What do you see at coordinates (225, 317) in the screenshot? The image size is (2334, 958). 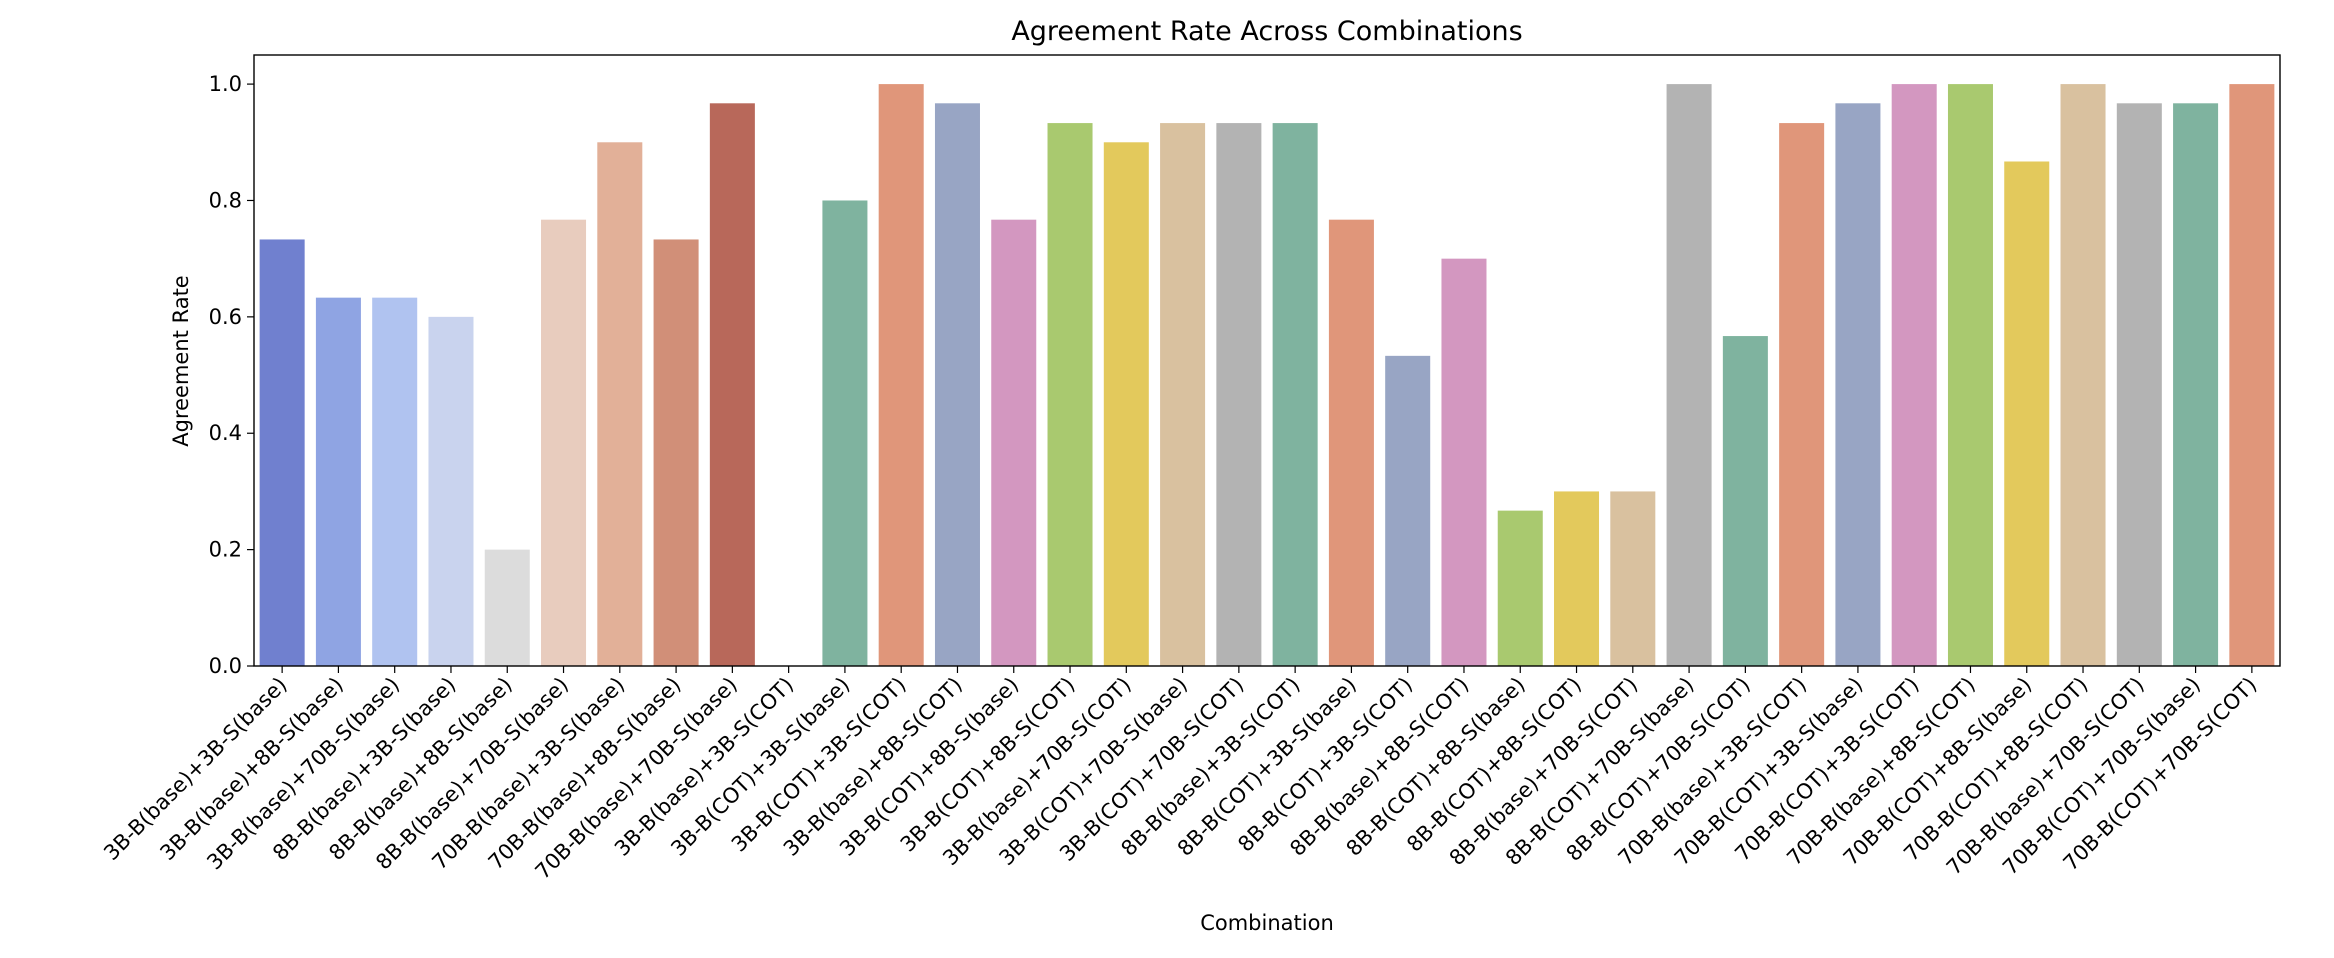 I see `y-tick-label: 0.6` at bounding box center [225, 317].